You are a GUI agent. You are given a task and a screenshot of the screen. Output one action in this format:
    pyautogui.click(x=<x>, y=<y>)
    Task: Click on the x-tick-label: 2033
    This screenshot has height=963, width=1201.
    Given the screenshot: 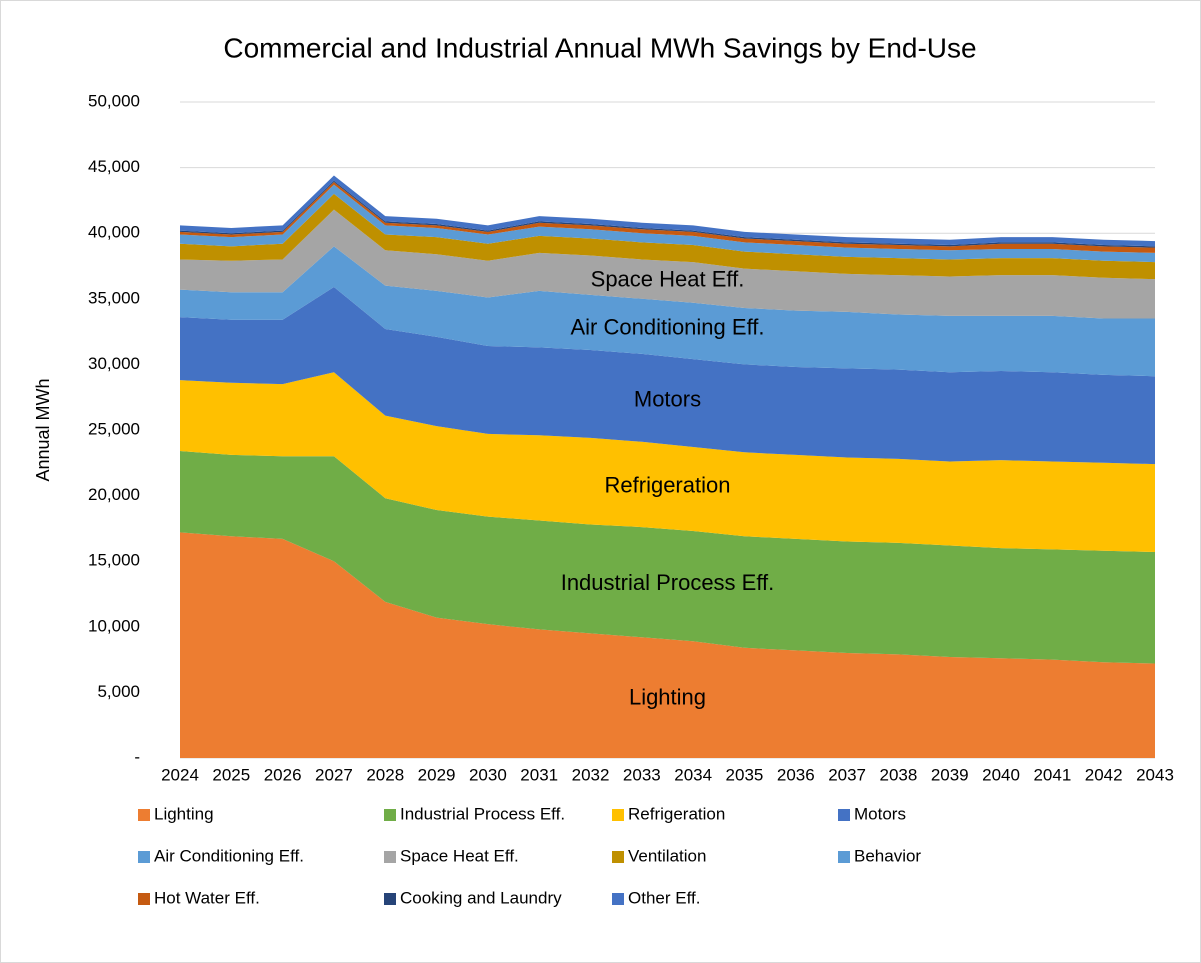 What is the action you would take?
    pyautogui.click(x=642, y=774)
    